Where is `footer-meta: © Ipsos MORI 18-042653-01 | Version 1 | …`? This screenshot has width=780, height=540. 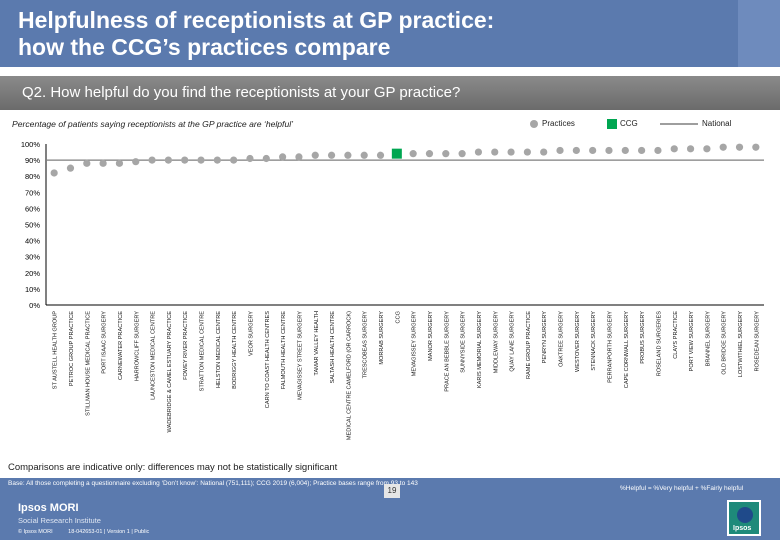
footer-meta: © Ipsos MORI 18-042653-01 | Version 1 | … is located at coordinates (90, 532).